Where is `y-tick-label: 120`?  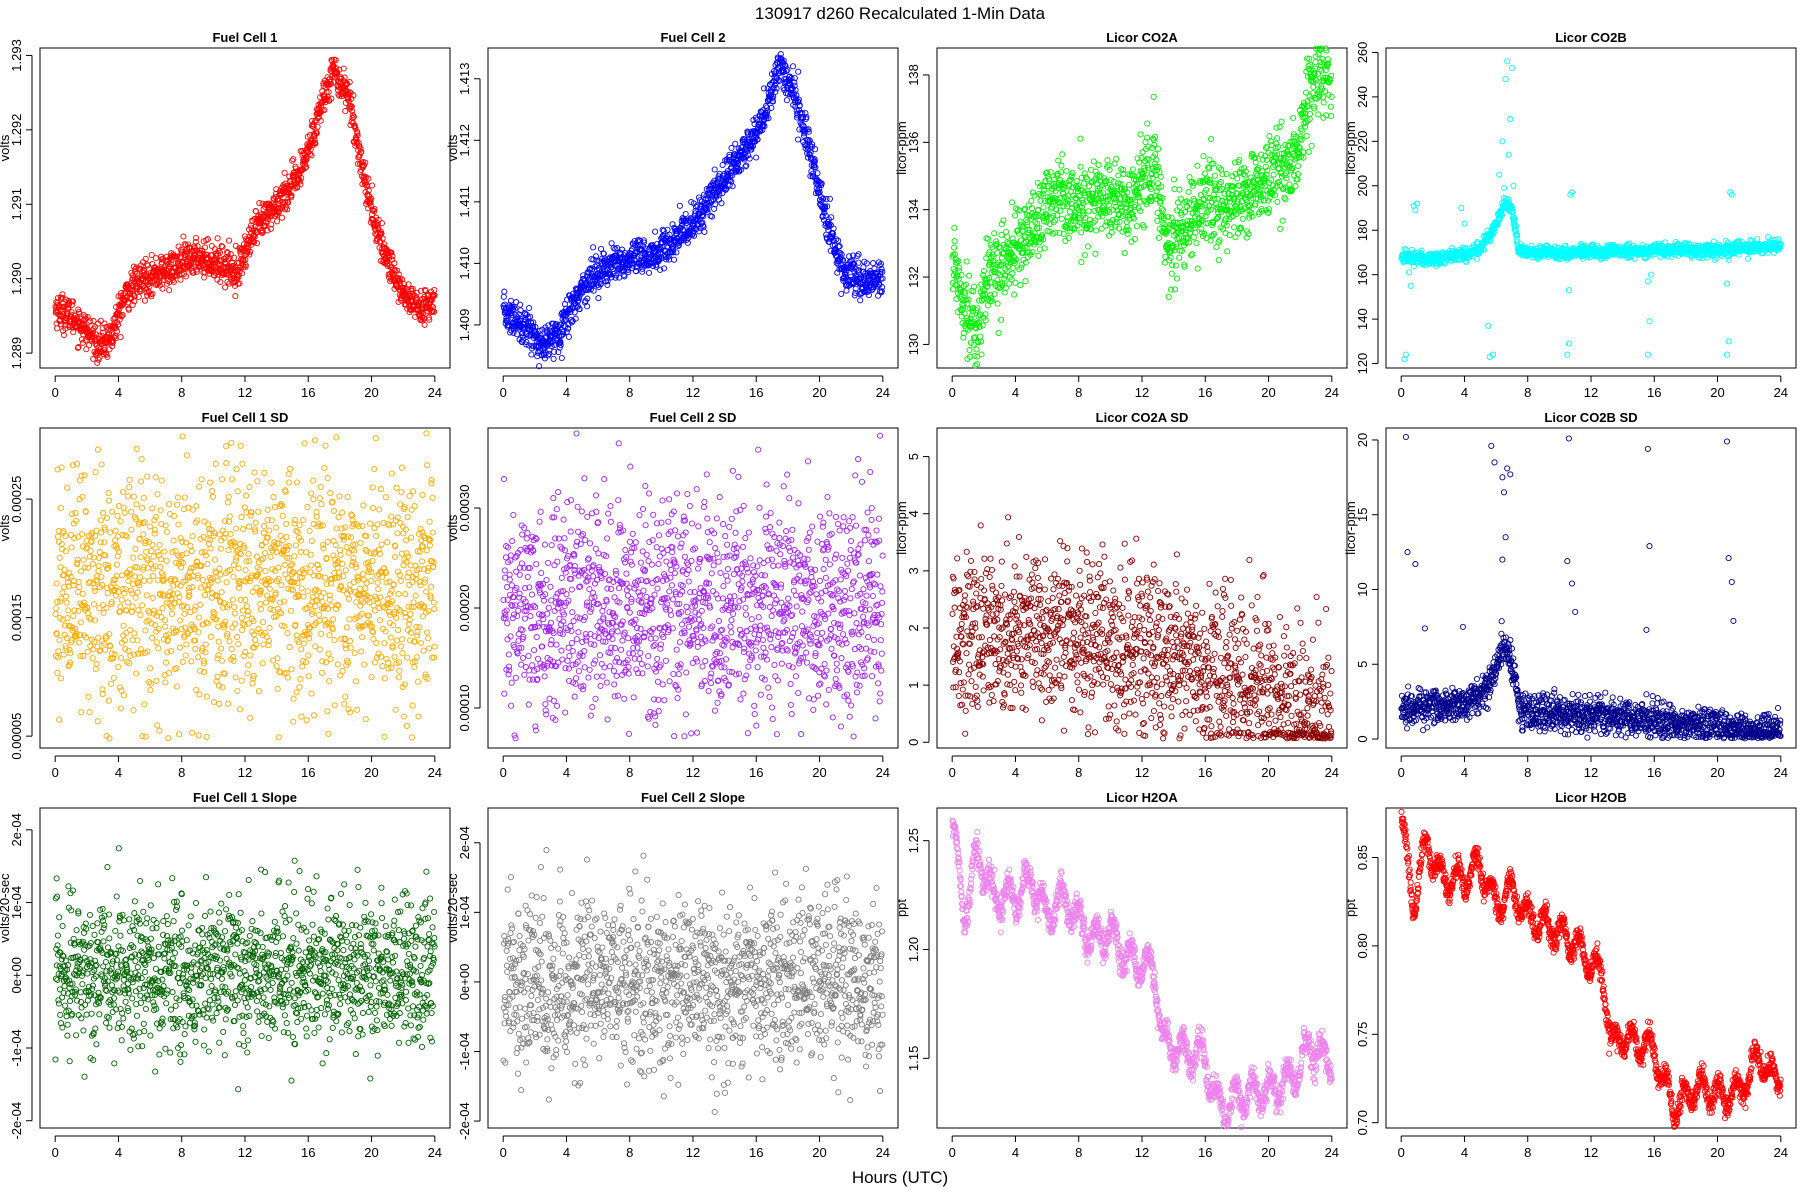 y-tick-label: 120 is located at coordinates (1362, 364).